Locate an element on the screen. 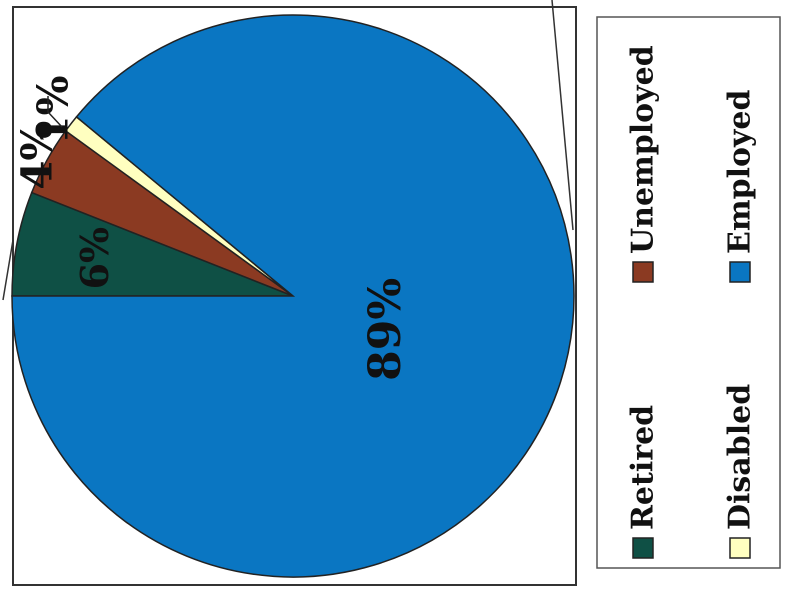  legend-swatch-retired is located at coordinates (643, 548).